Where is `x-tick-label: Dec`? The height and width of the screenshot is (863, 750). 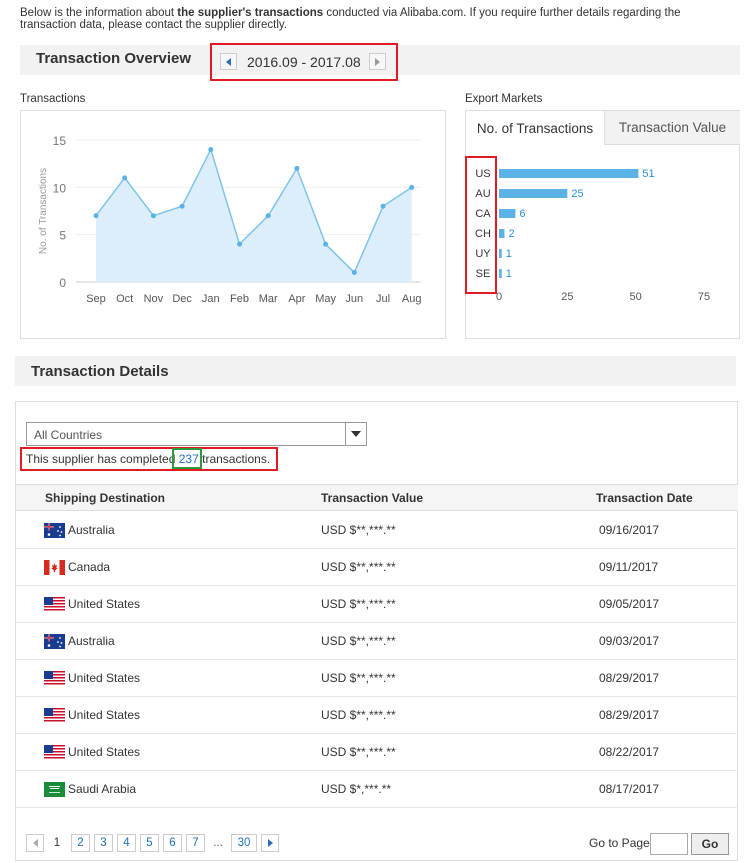
x-tick-label: Dec is located at coordinates (182, 299).